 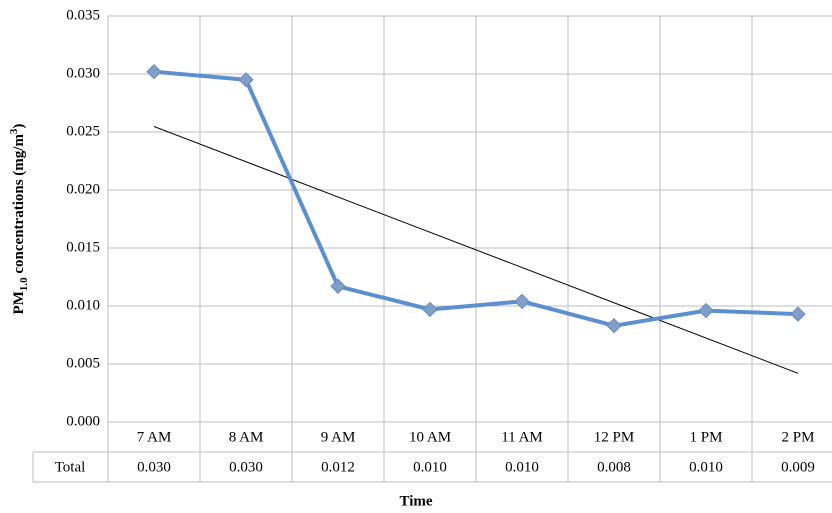 What do you see at coordinates (430, 437) in the screenshot?
I see `x-tick-label: 10 AM` at bounding box center [430, 437].